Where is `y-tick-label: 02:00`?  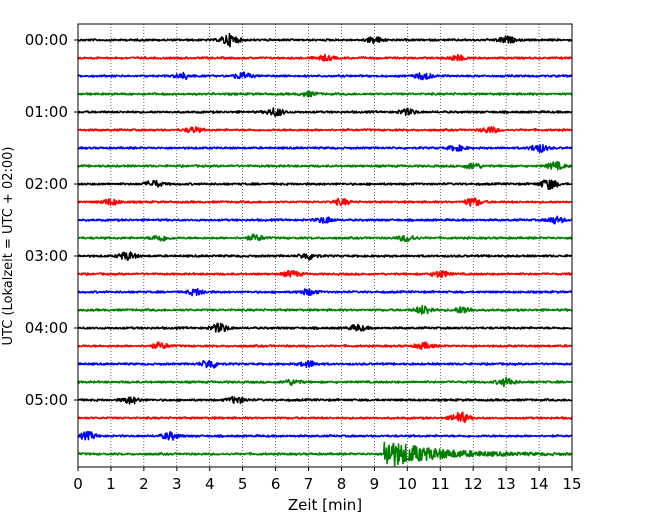 y-tick-label: 02:00 is located at coordinates (46, 184).